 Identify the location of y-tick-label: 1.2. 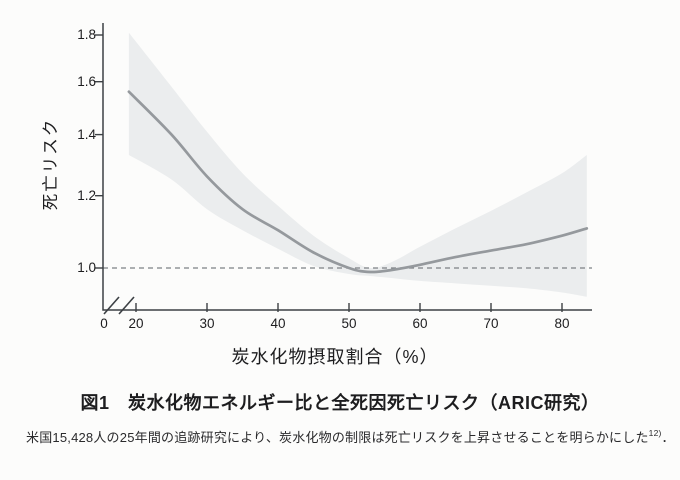
(86, 195).